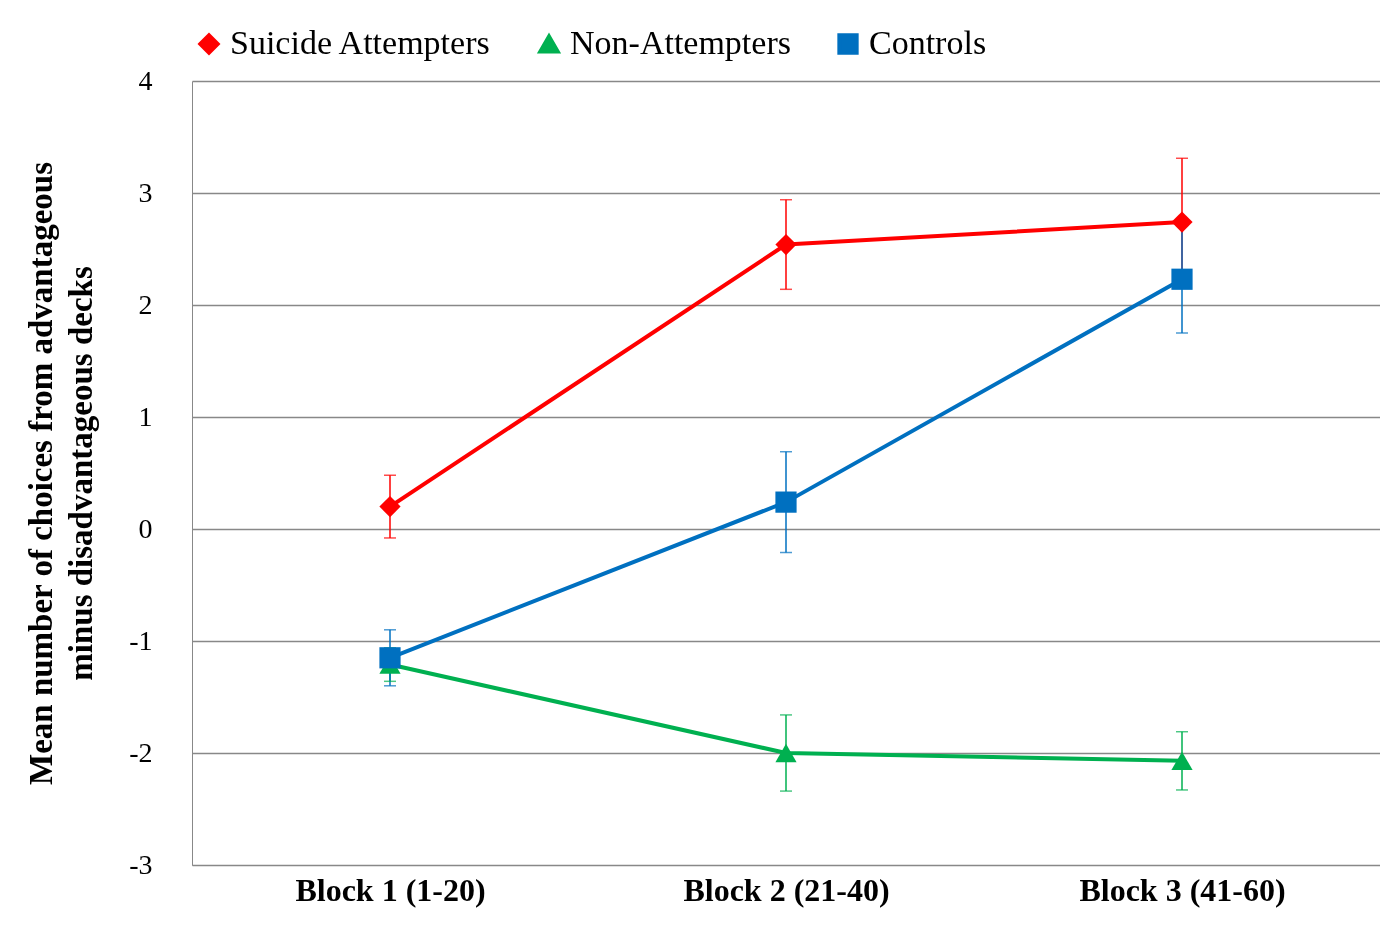 The height and width of the screenshot is (949, 1380). Describe the element at coordinates (145, 304) in the screenshot. I see `y-tick-label: 2` at that location.